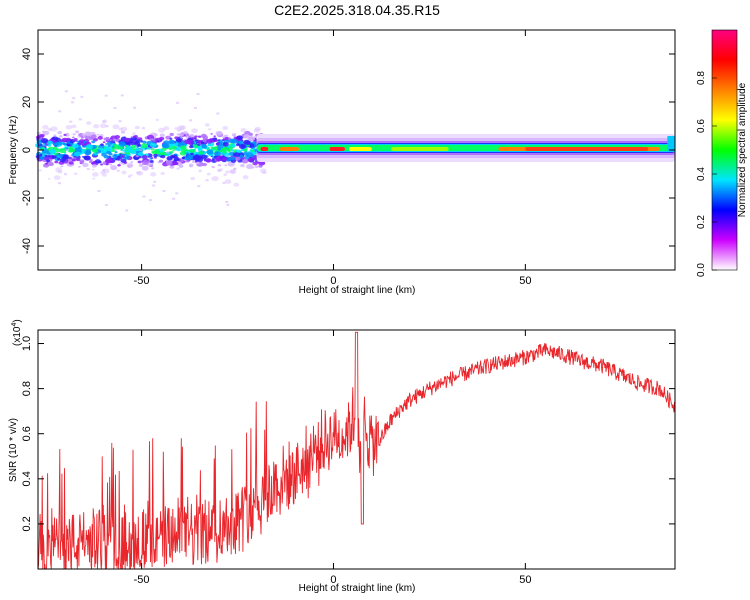 This screenshot has height=600, width=750. I want to click on snr-y-scale: (x104), so click(17, 332).